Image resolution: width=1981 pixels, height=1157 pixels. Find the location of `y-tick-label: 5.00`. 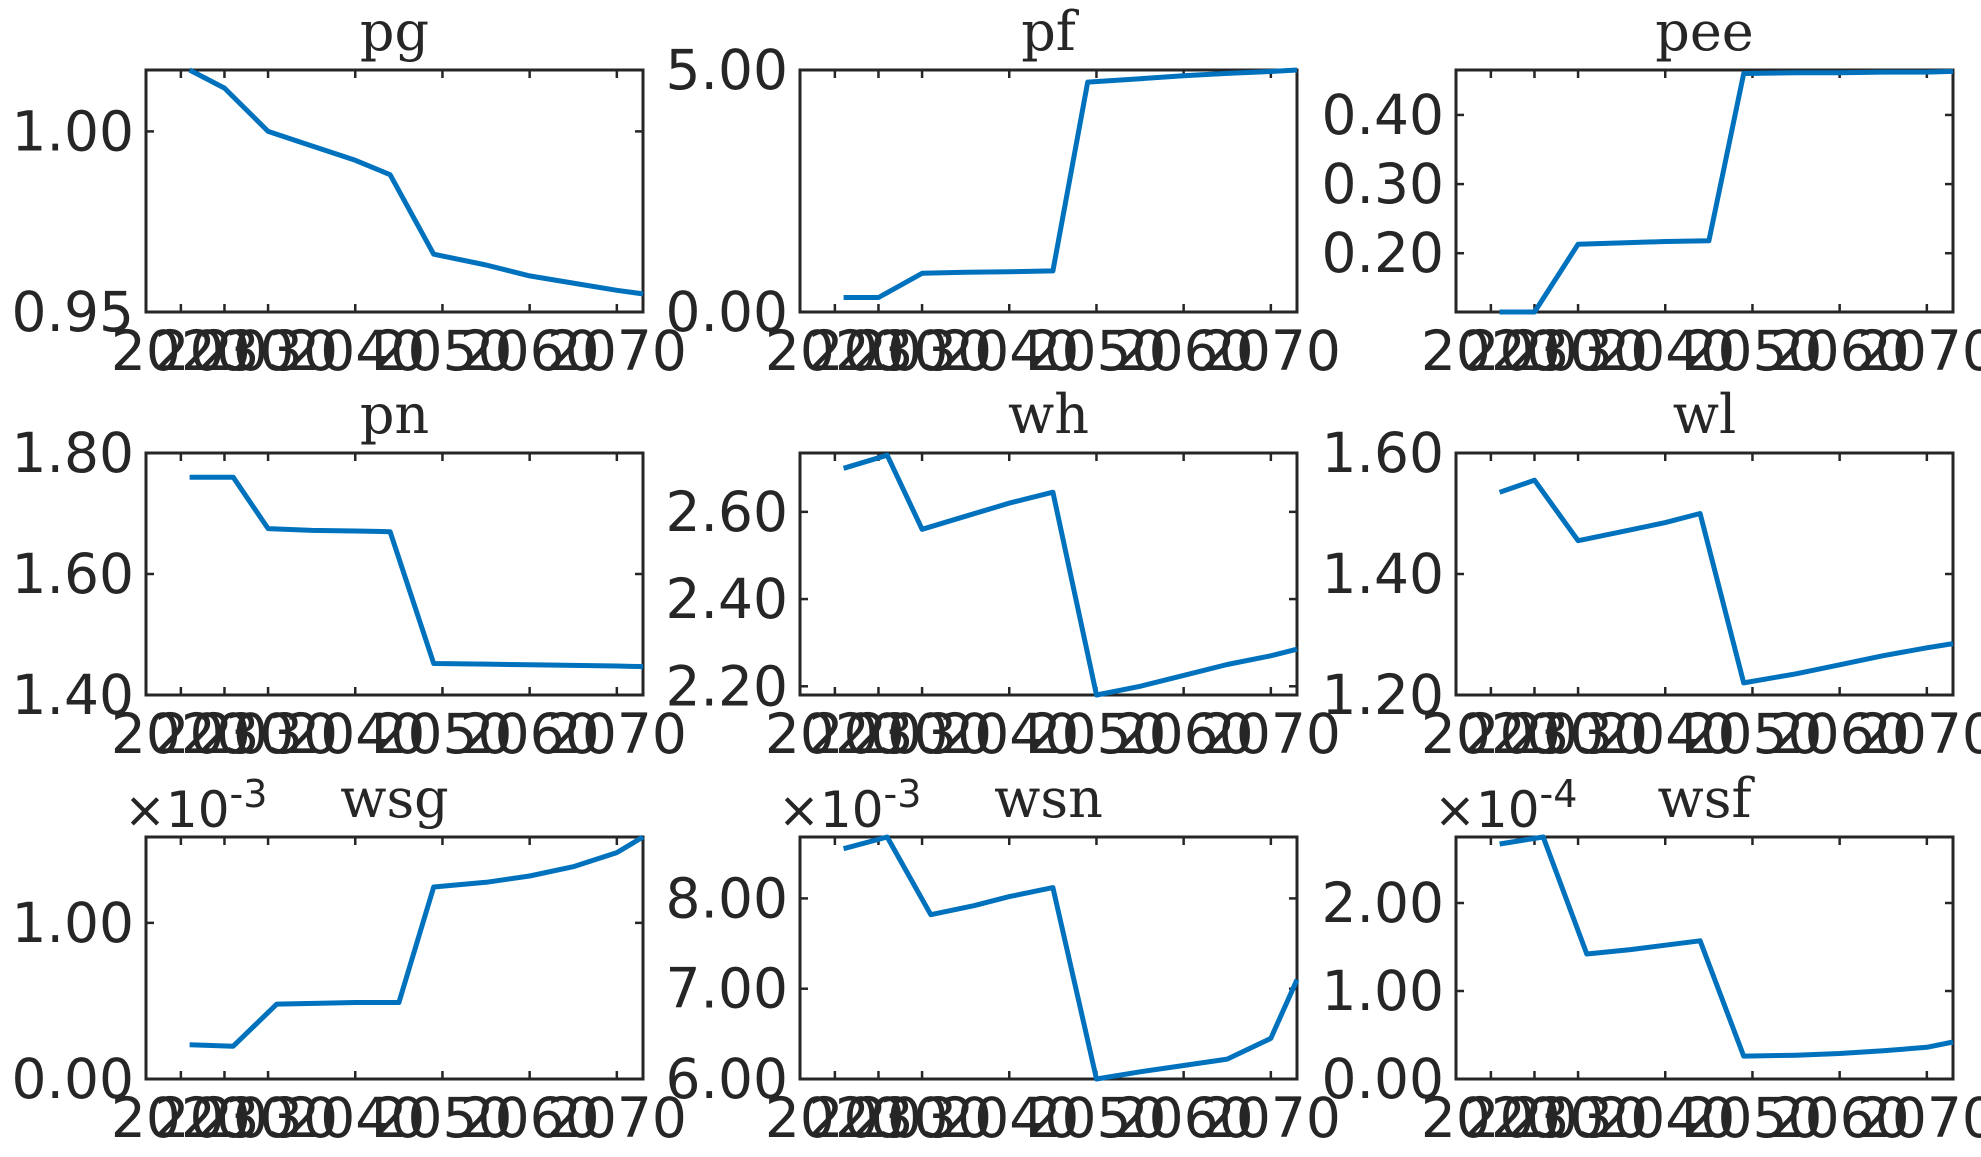

y-tick-label: 5.00 is located at coordinates (727, 70).